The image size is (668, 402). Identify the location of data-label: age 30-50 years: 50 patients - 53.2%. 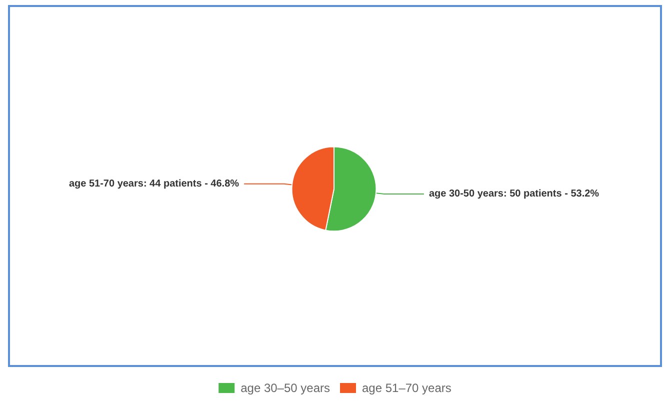
(514, 194).